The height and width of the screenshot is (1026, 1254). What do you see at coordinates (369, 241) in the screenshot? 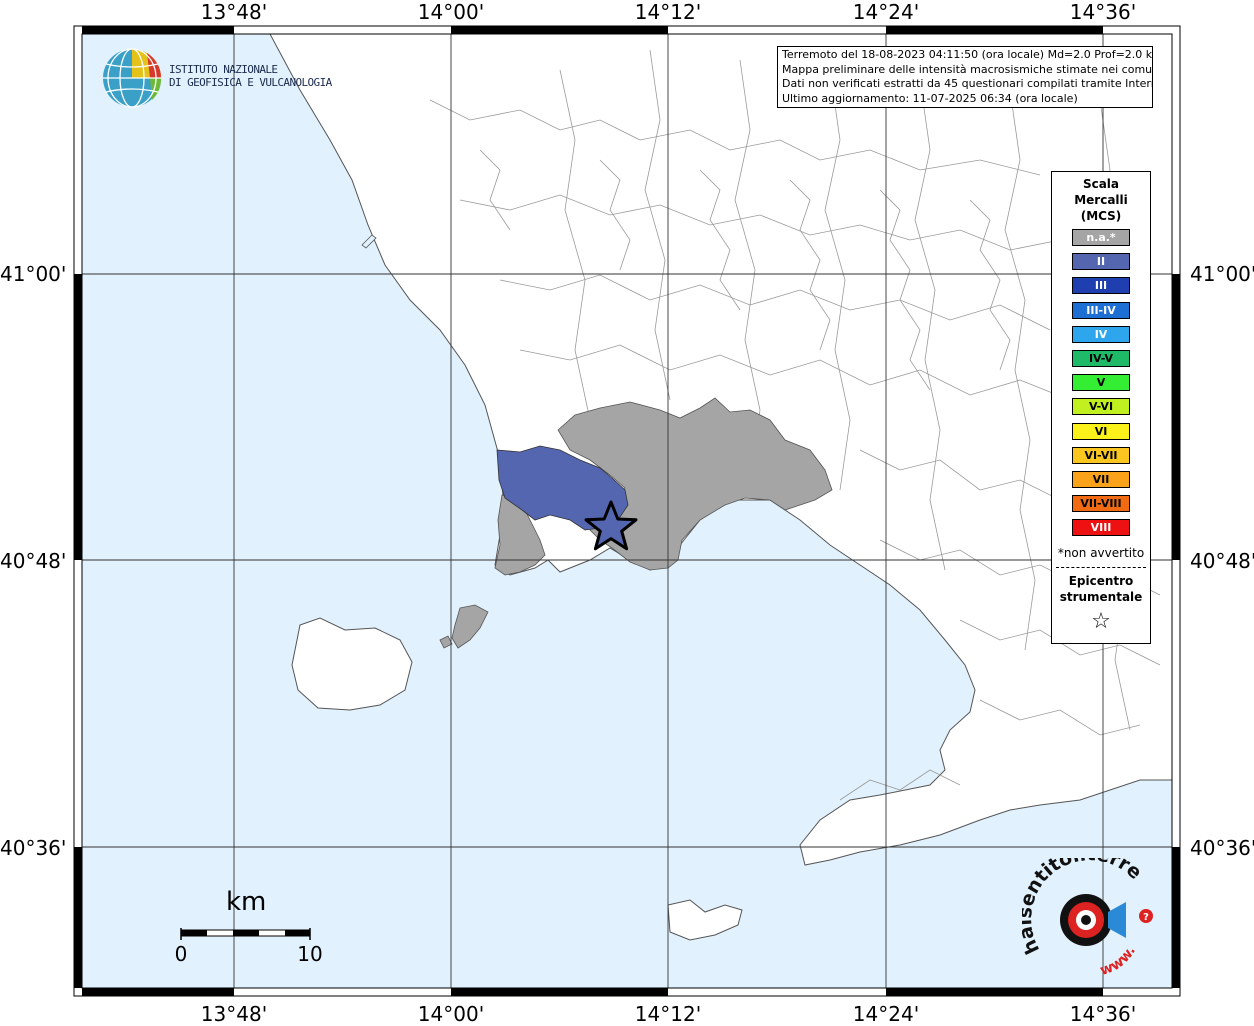
I see `coastal-lagoon` at bounding box center [369, 241].